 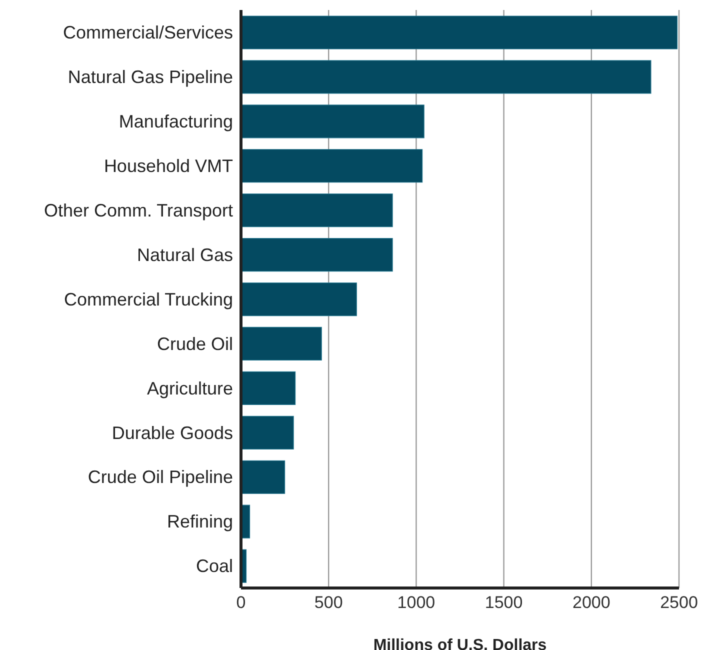 What do you see at coordinates (416, 602) in the screenshot?
I see `x-tick-label: 1000` at bounding box center [416, 602].